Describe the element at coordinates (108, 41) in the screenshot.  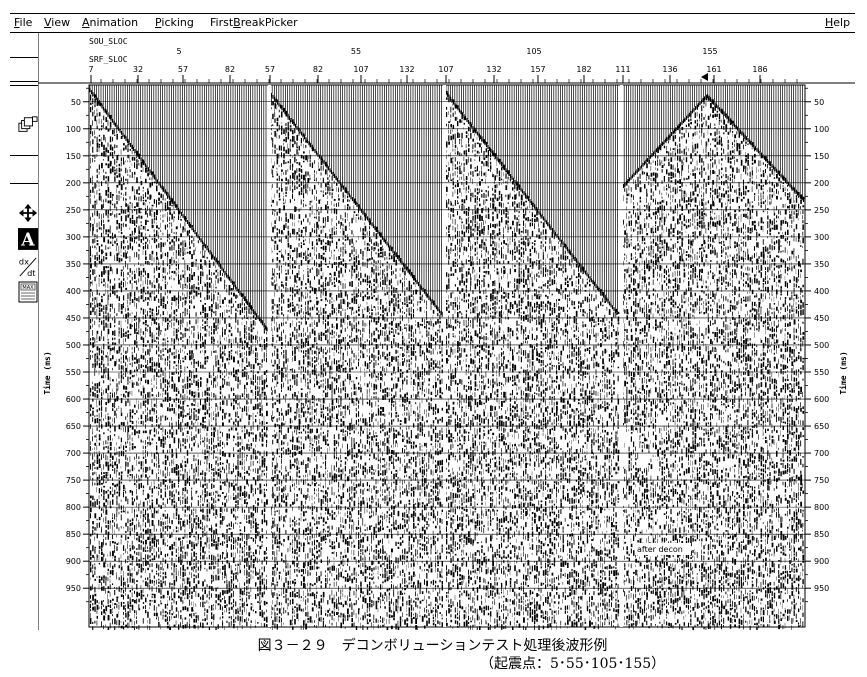
I see `sou-sloc-label: SOU_SLOC` at that location.